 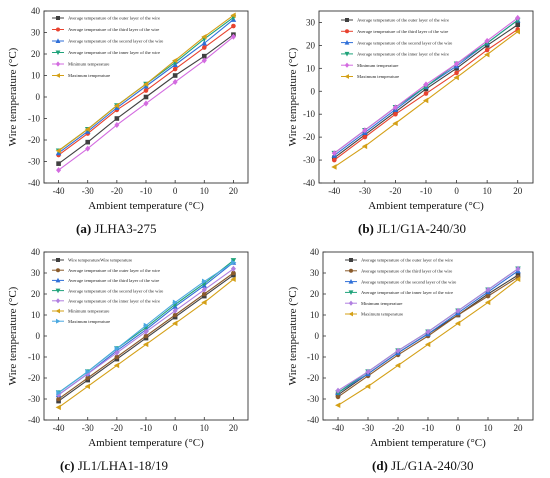 I want to click on y-tick-label: 10, so click(x=311, y=68).